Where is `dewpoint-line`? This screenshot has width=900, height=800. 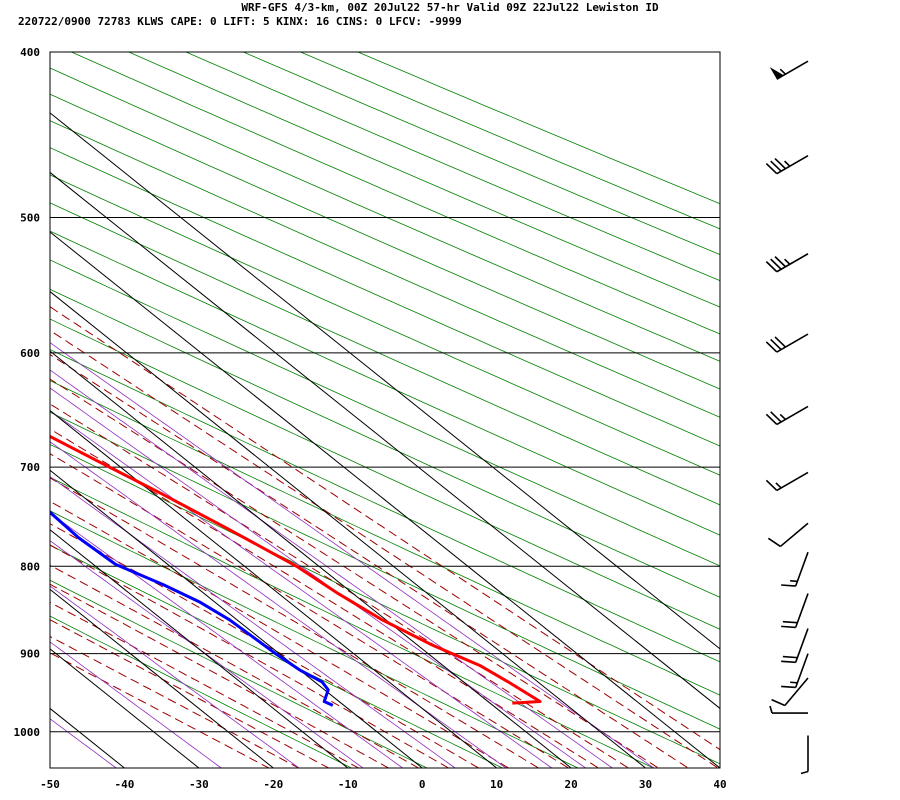
dewpoint-line is located at coordinates (192, 608).